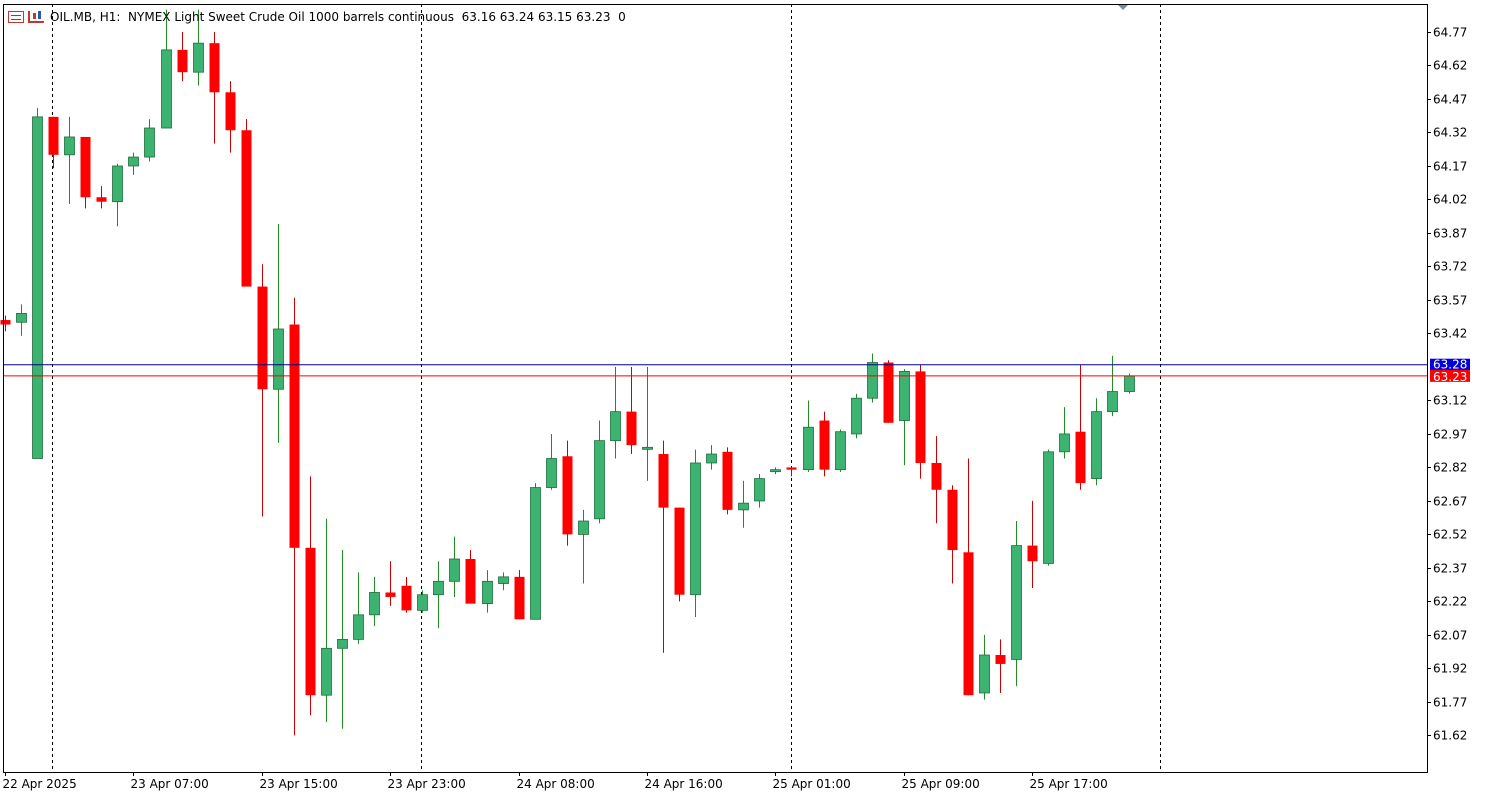 Image resolution: width=1485 pixels, height=794 pixels. What do you see at coordinates (1450, 100) in the screenshot?
I see `price-tick-label: 64.47` at bounding box center [1450, 100].